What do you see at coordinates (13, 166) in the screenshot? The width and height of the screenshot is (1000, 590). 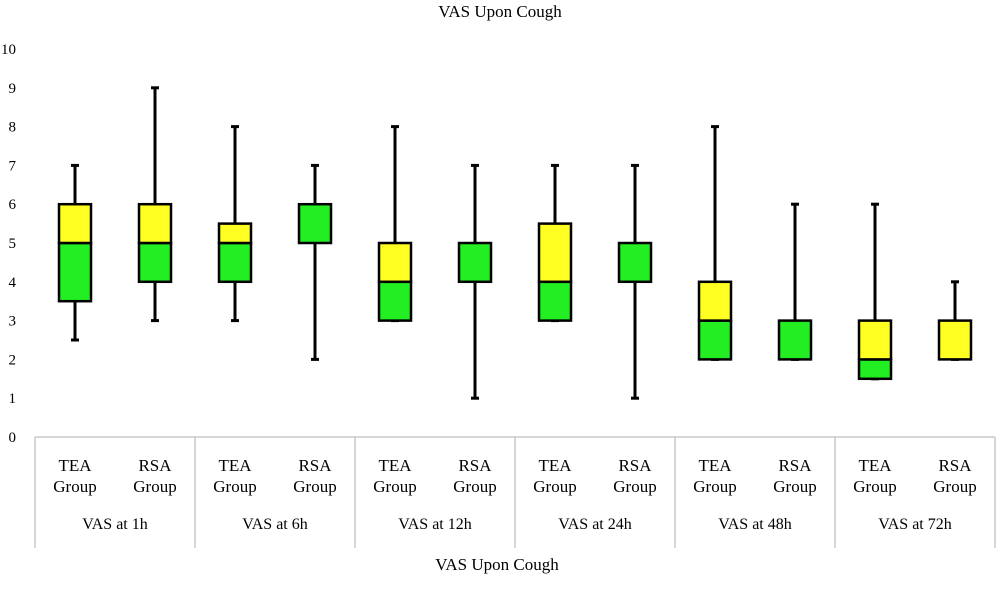 I see `y-tick-label: 7` at bounding box center [13, 166].